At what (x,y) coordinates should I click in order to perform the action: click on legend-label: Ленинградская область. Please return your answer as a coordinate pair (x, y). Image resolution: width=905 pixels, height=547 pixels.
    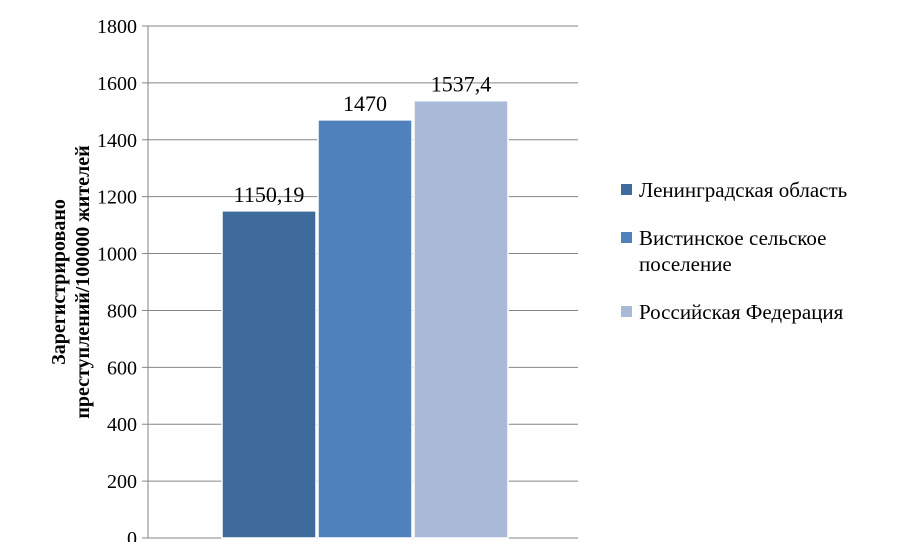
    Looking at the image, I should click on (743, 190).